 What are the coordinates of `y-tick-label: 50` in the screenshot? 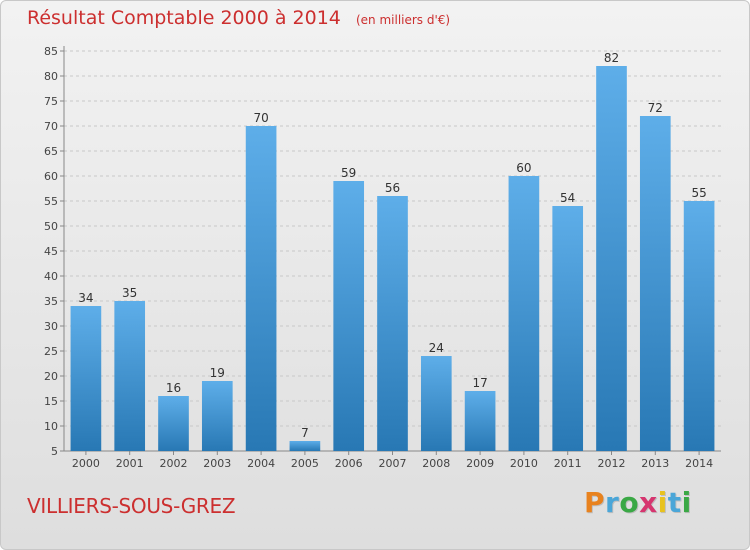 It's located at (51, 226).